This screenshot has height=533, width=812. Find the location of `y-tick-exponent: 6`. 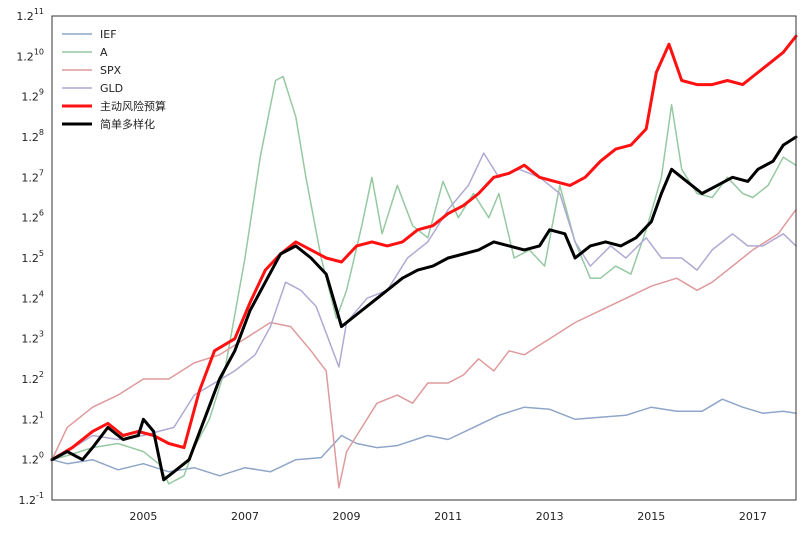

y-tick-exponent: 6 is located at coordinates (41, 213).